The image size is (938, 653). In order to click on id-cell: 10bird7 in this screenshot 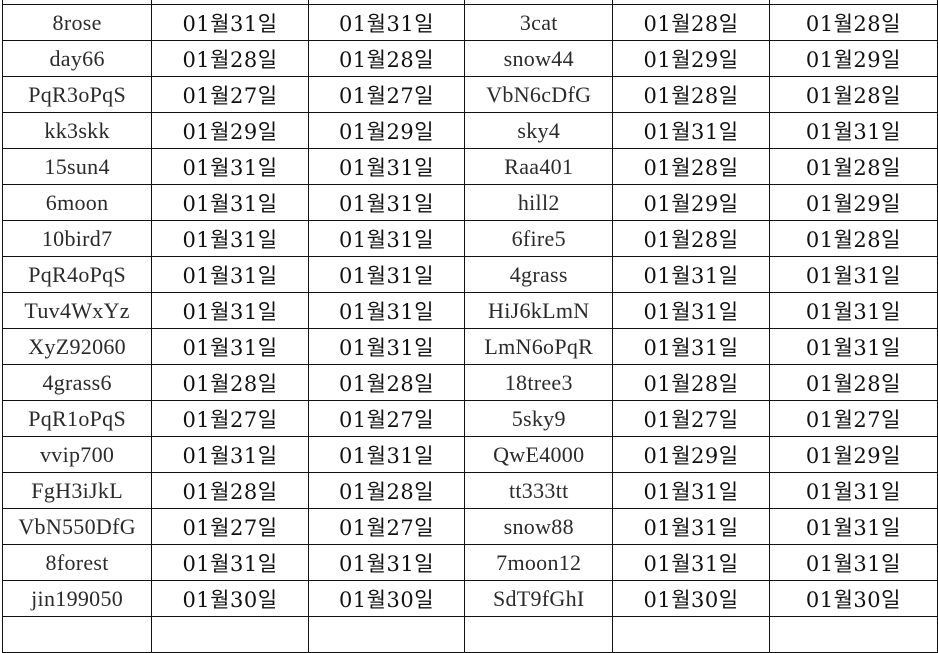, I will do `click(77, 238)`.